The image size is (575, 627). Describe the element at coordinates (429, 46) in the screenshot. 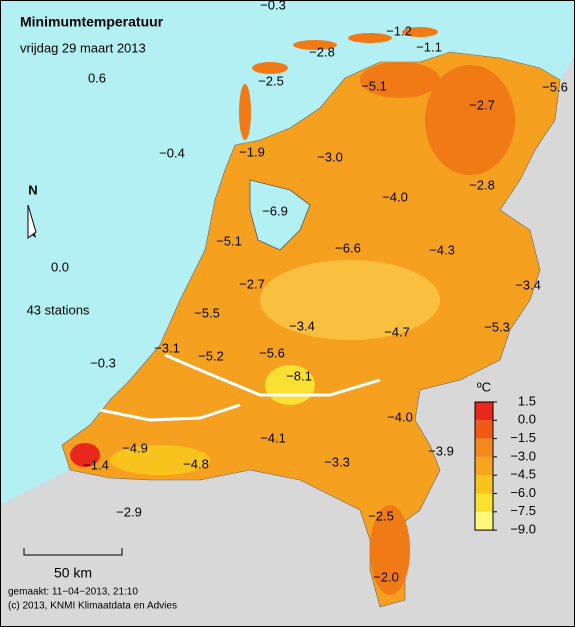

I see `station-value: −1.1` at that location.